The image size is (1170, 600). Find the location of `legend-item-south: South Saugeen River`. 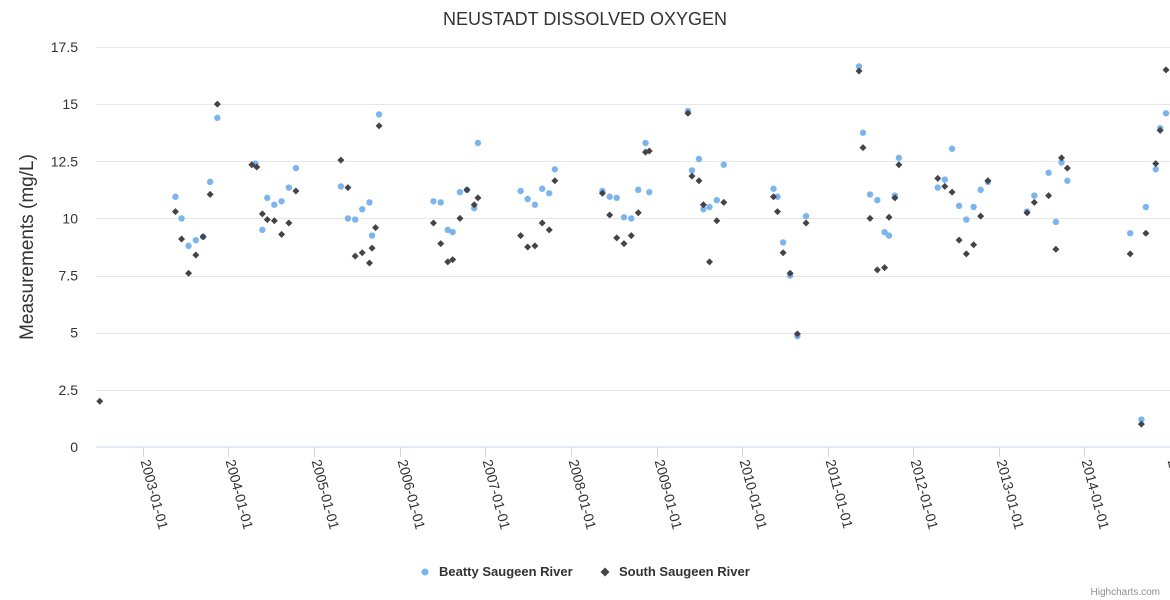

legend-item-south: South Saugeen River is located at coordinates (675, 571).